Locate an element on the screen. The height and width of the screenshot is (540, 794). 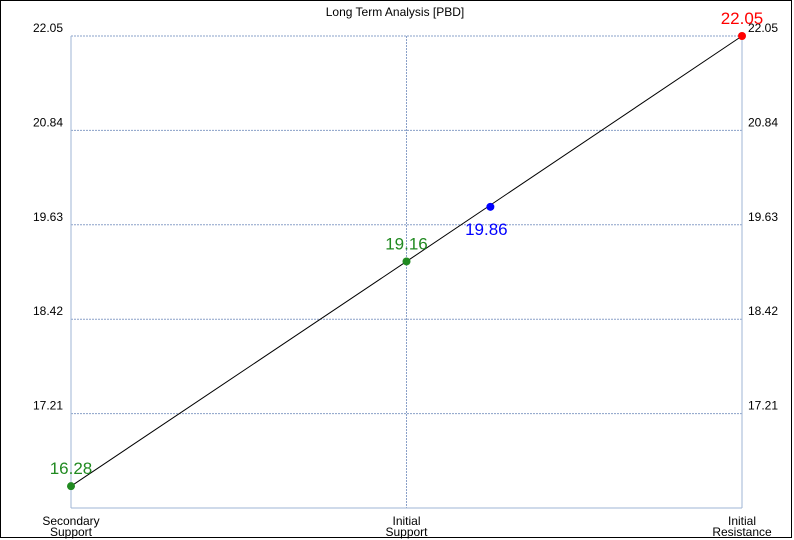
y-tick-label-left: 22.05 is located at coordinates (48, 28).